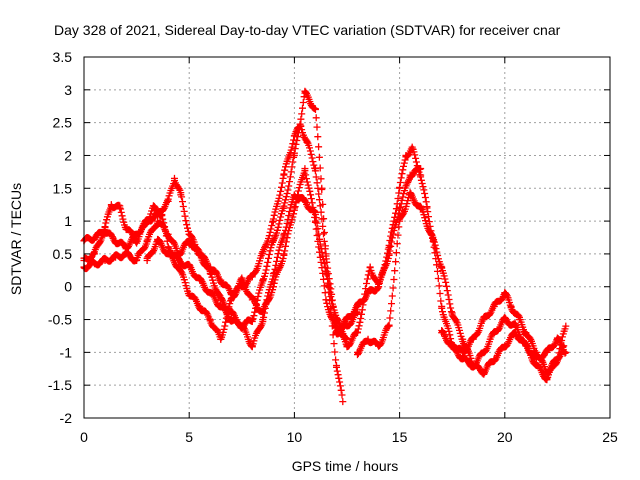  I want to click on y-tick-label: -1, so click(66, 352).